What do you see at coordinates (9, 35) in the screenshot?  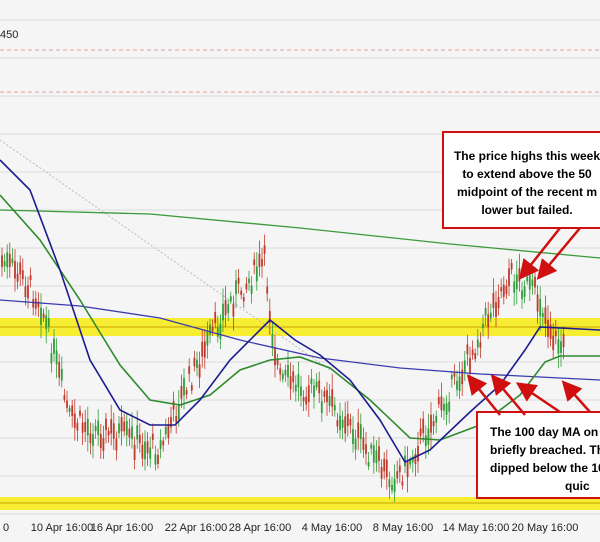 I see `price-label: 450` at bounding box center [9, 35].